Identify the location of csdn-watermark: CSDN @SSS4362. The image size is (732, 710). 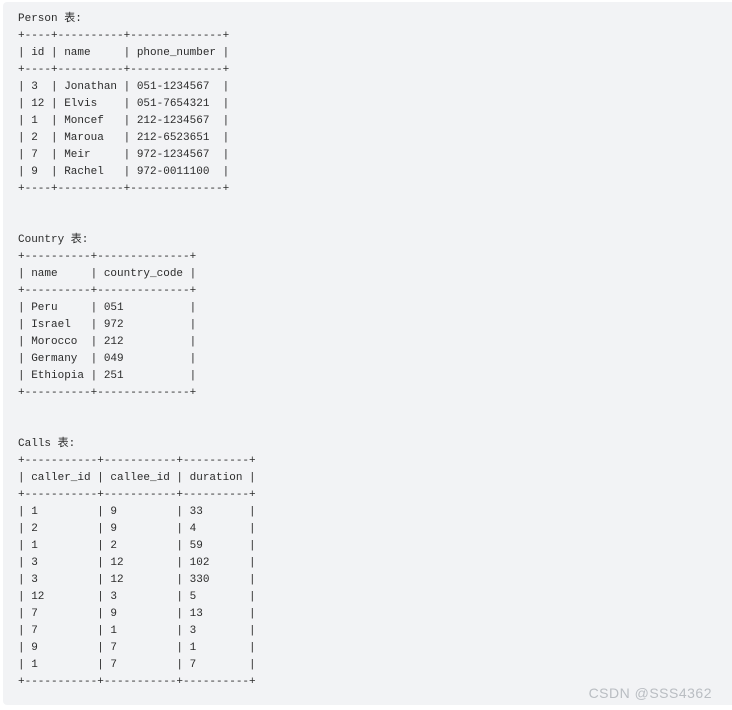
(650, 693).